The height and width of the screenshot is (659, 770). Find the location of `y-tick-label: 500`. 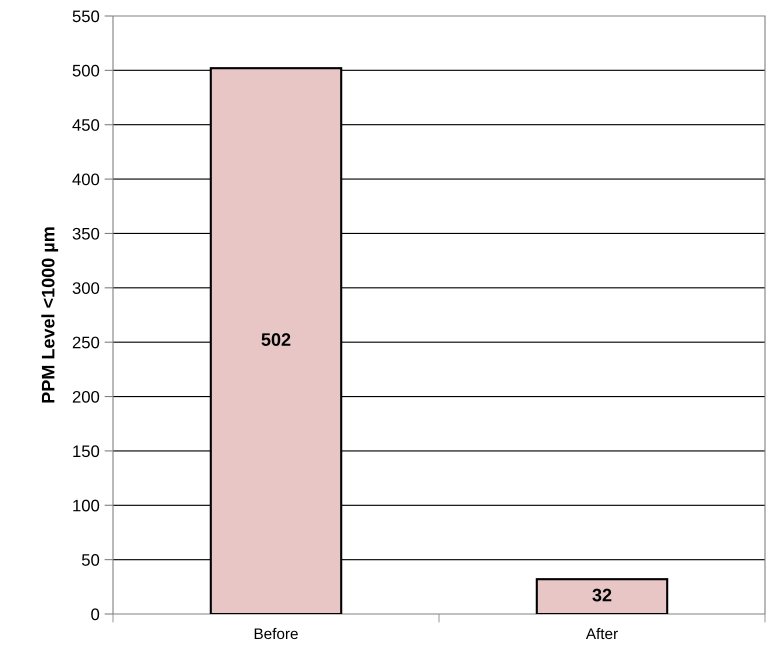

y-tick-label: 500 is located at coordinates (86, 70).